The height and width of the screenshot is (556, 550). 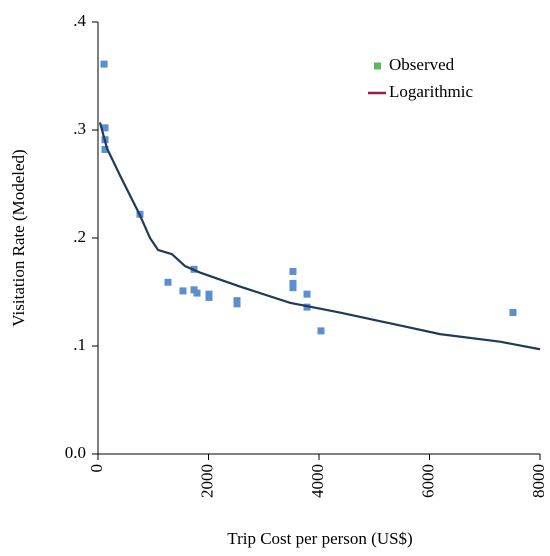 I want to click on legend-label: Logarithmic, so click(x=431, y=91).